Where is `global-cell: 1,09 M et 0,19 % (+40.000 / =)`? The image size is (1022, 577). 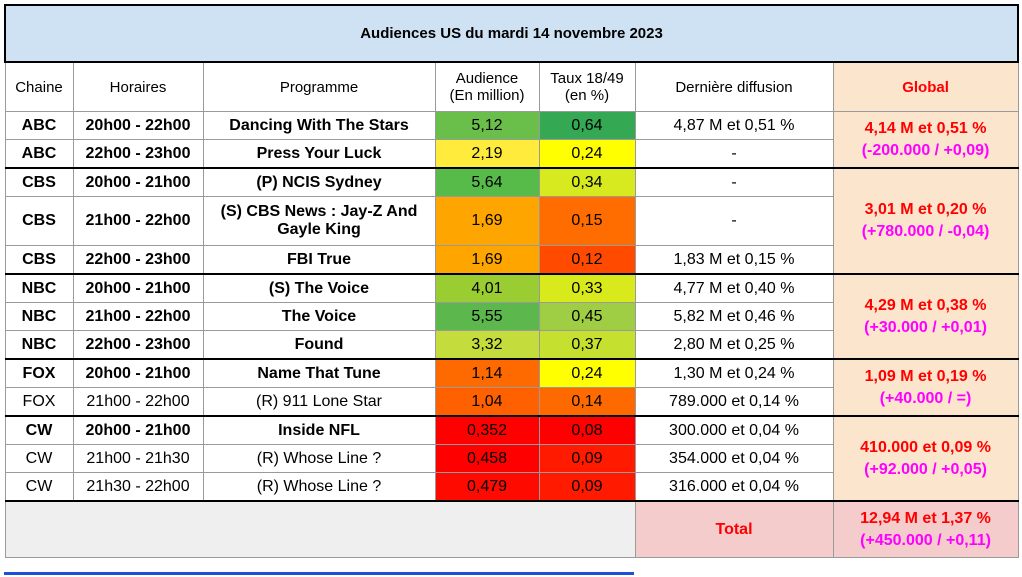
global-cell: 1,09 M et 0,19 % (+40.000 / =) is located at coordinates (925, 387).